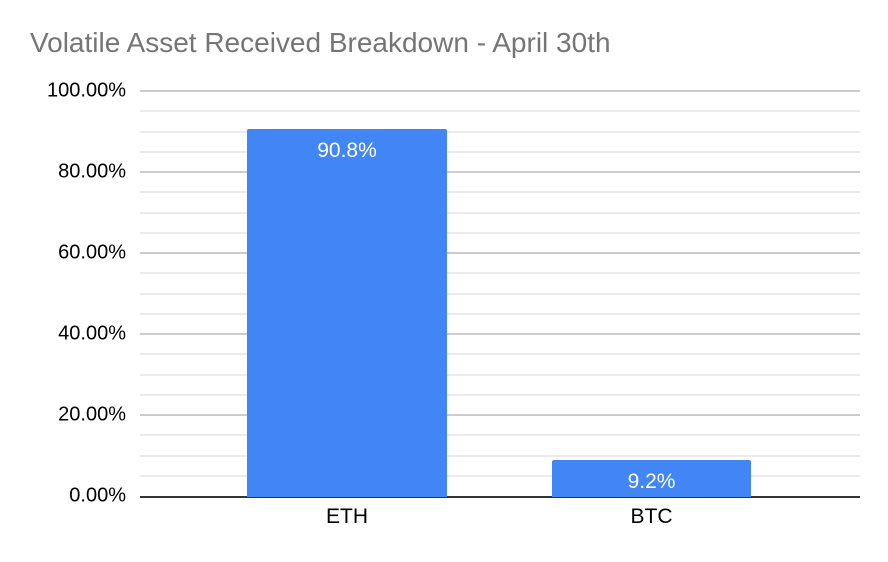 The image size is (888, 562). What do you see at coordinates (347, 151) in the screenshot?
I see `bar-value-label-eth: 90.8%` at bounding box center [347, 151].